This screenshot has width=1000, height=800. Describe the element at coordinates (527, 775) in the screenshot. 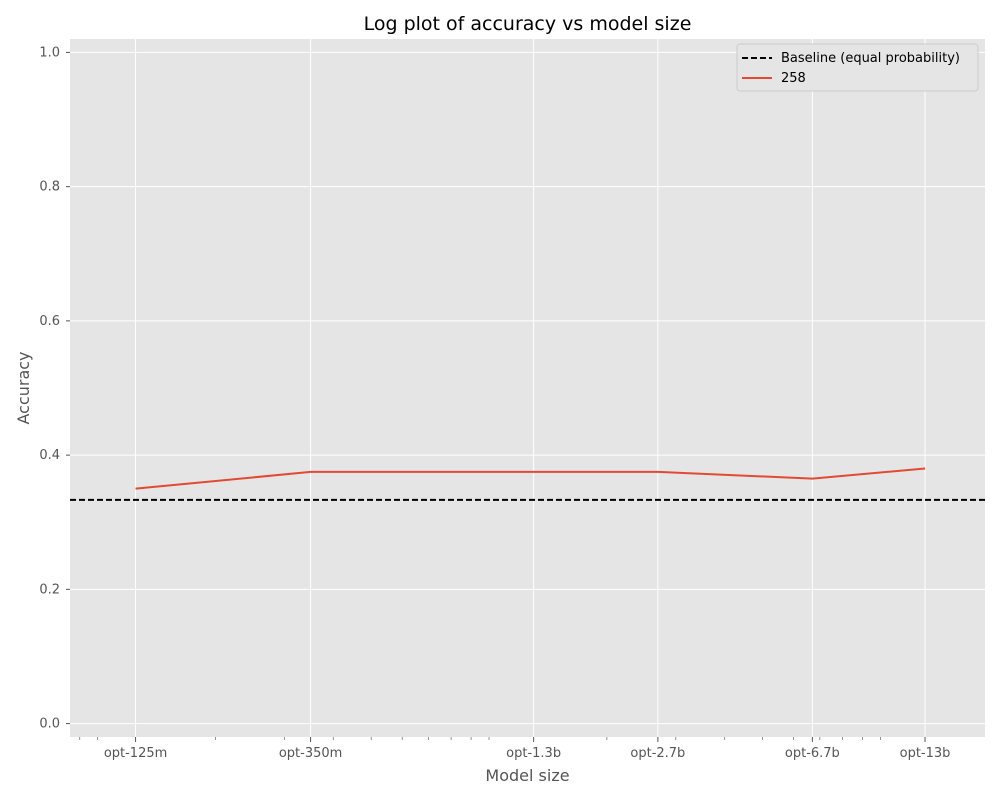

I see `x-axis-label: Model size` at that location.